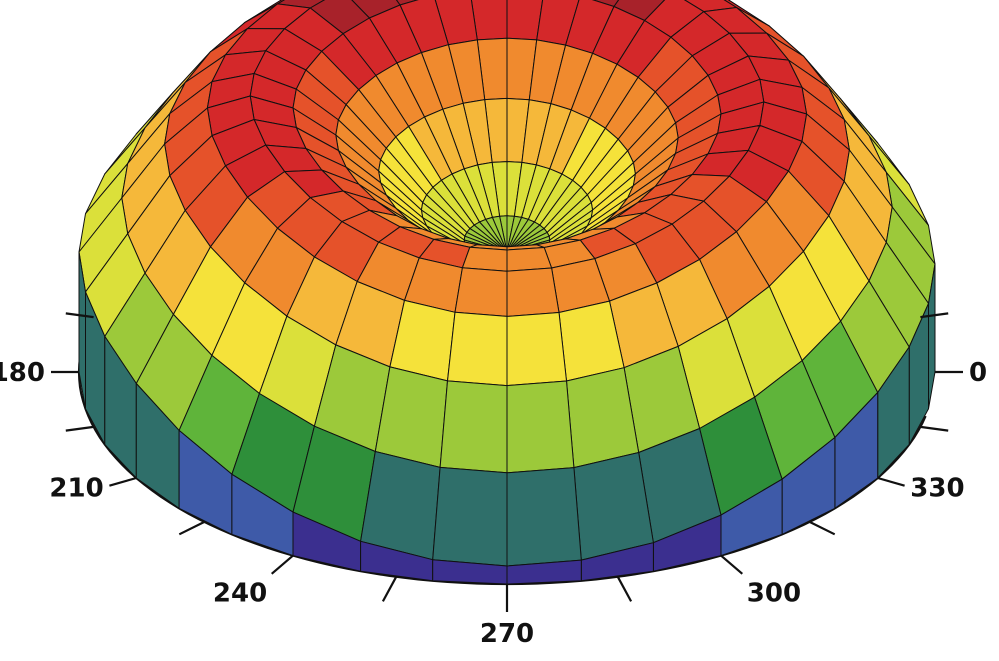 Image resolution: width=999 pixels, height=661 pixels. Describe the element at coordinates (22, 373) in the screenshot. I see `tick-label-180: 180` at that location.